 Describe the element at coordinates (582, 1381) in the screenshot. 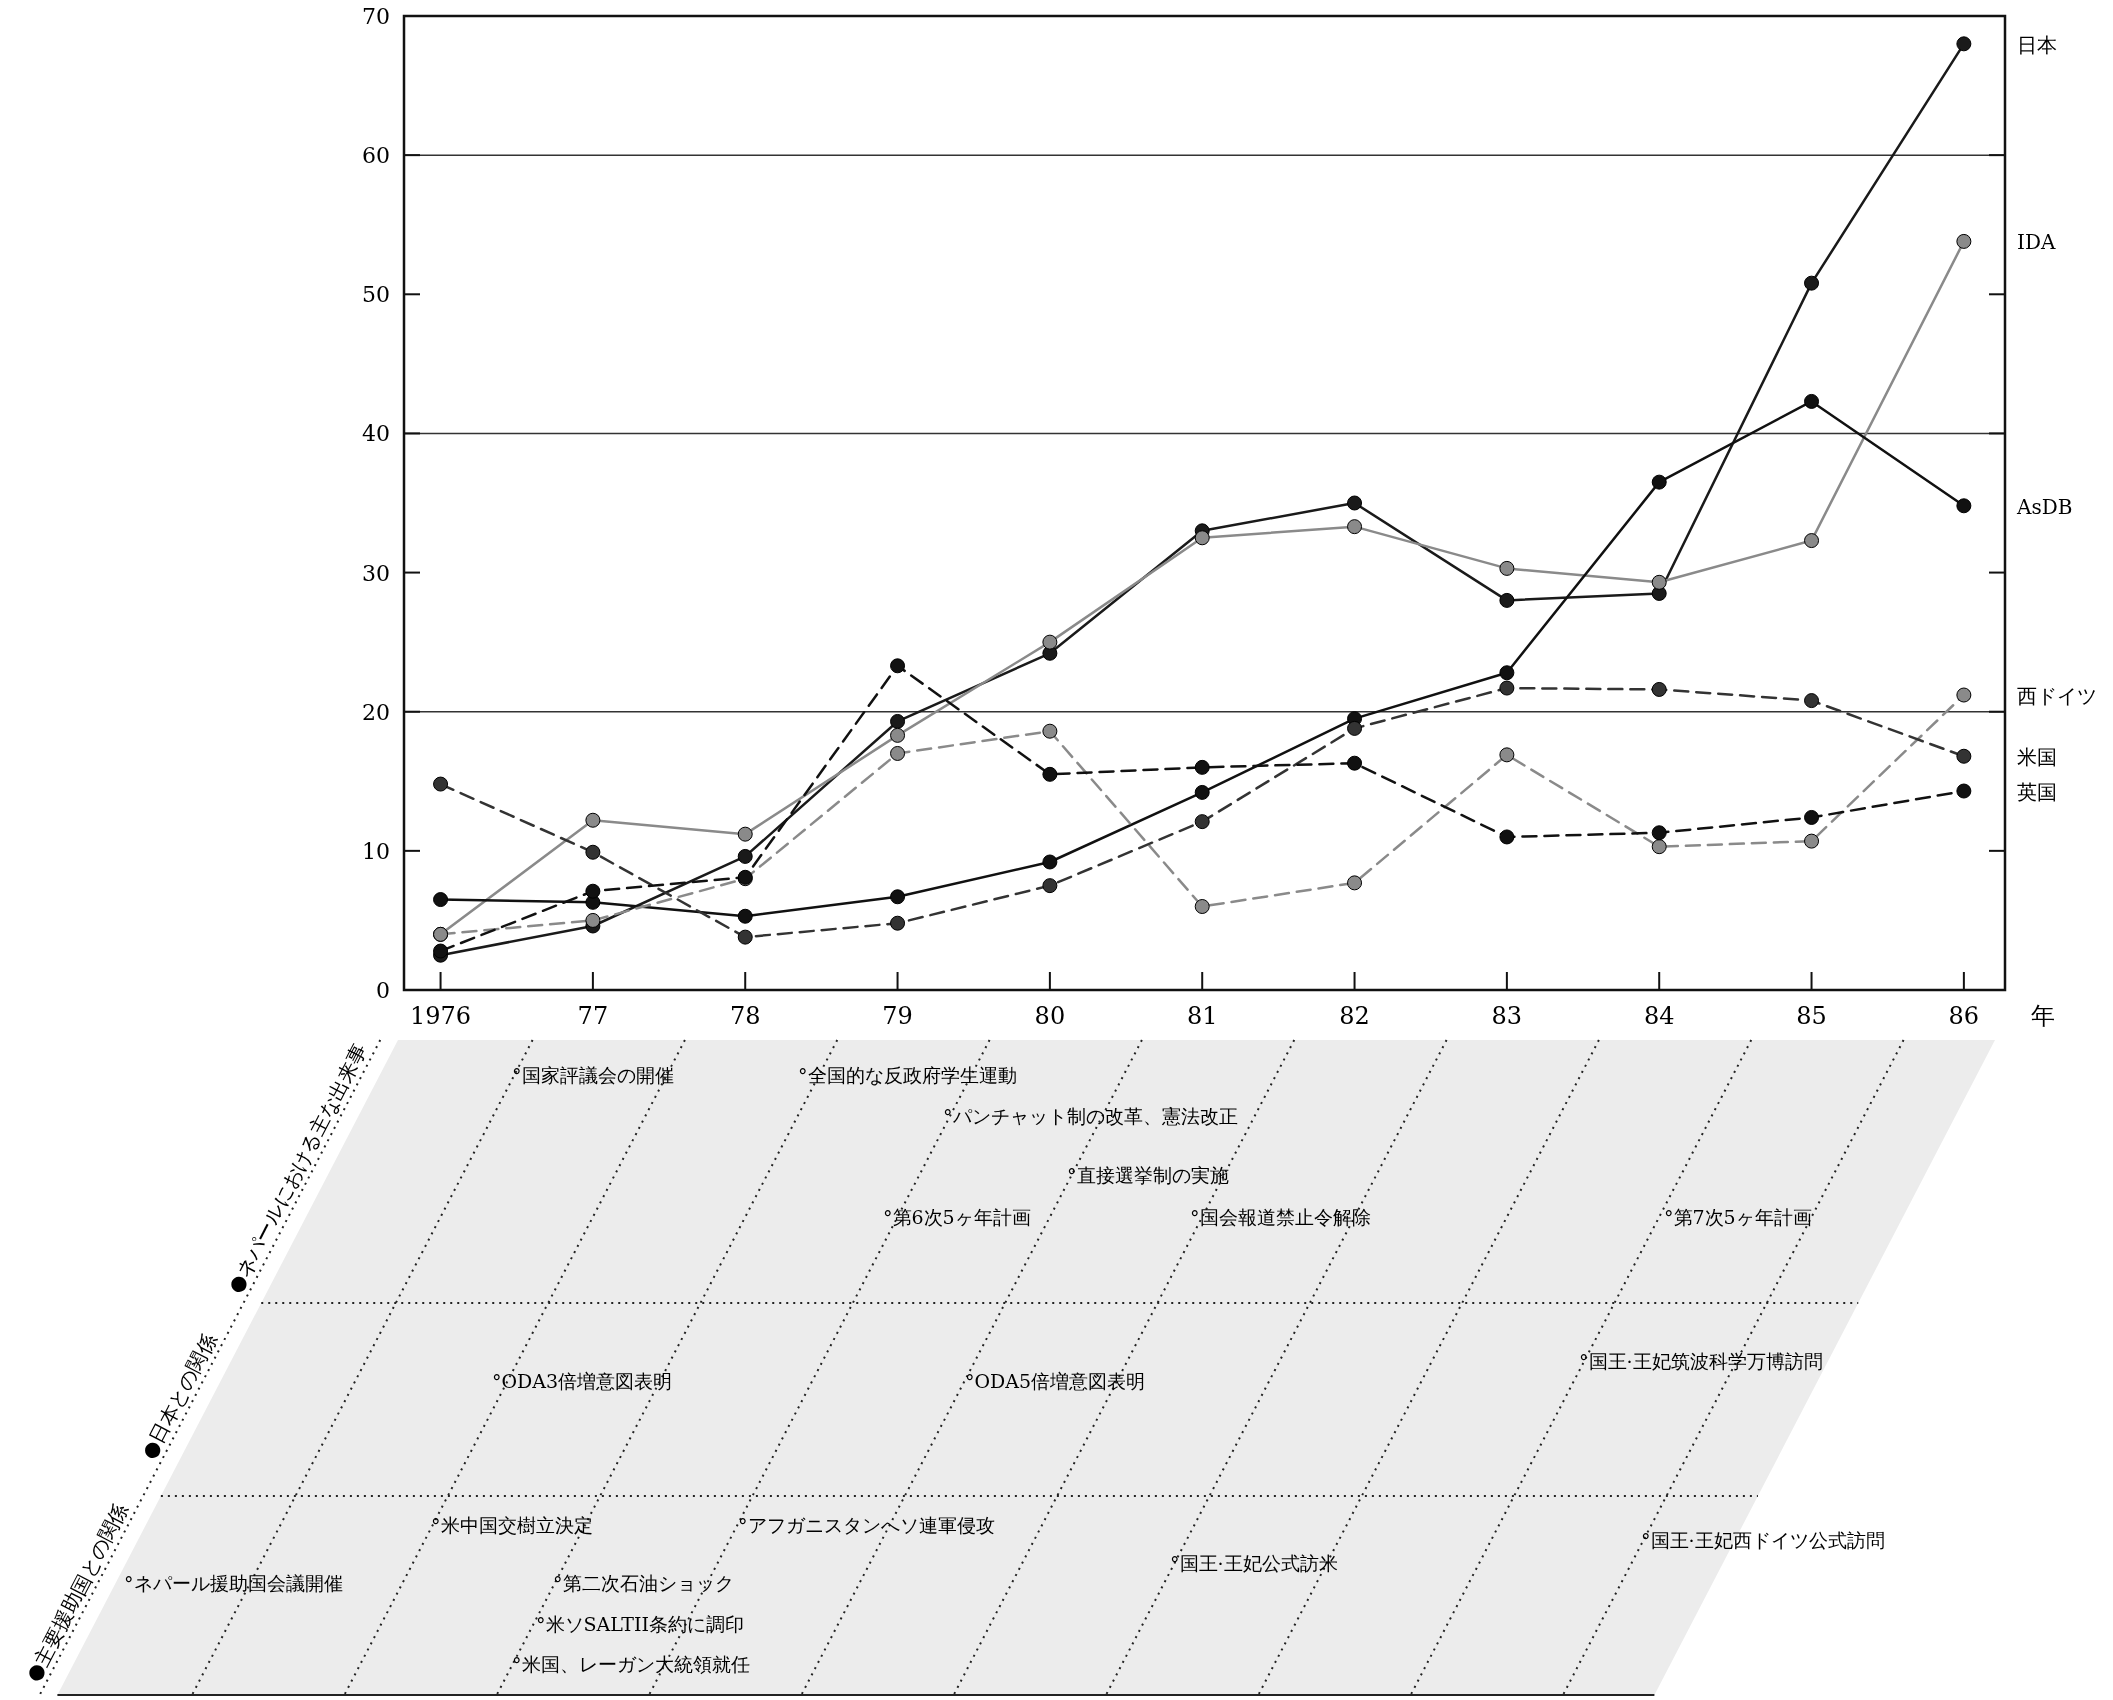

I see `text: °ODA3倍増意図表明` at that location.